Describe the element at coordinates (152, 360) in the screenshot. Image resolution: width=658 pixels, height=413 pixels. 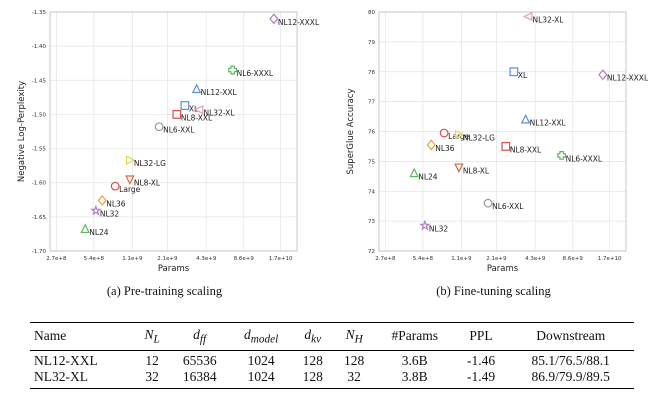
I see `table-cell: 12` at that location.